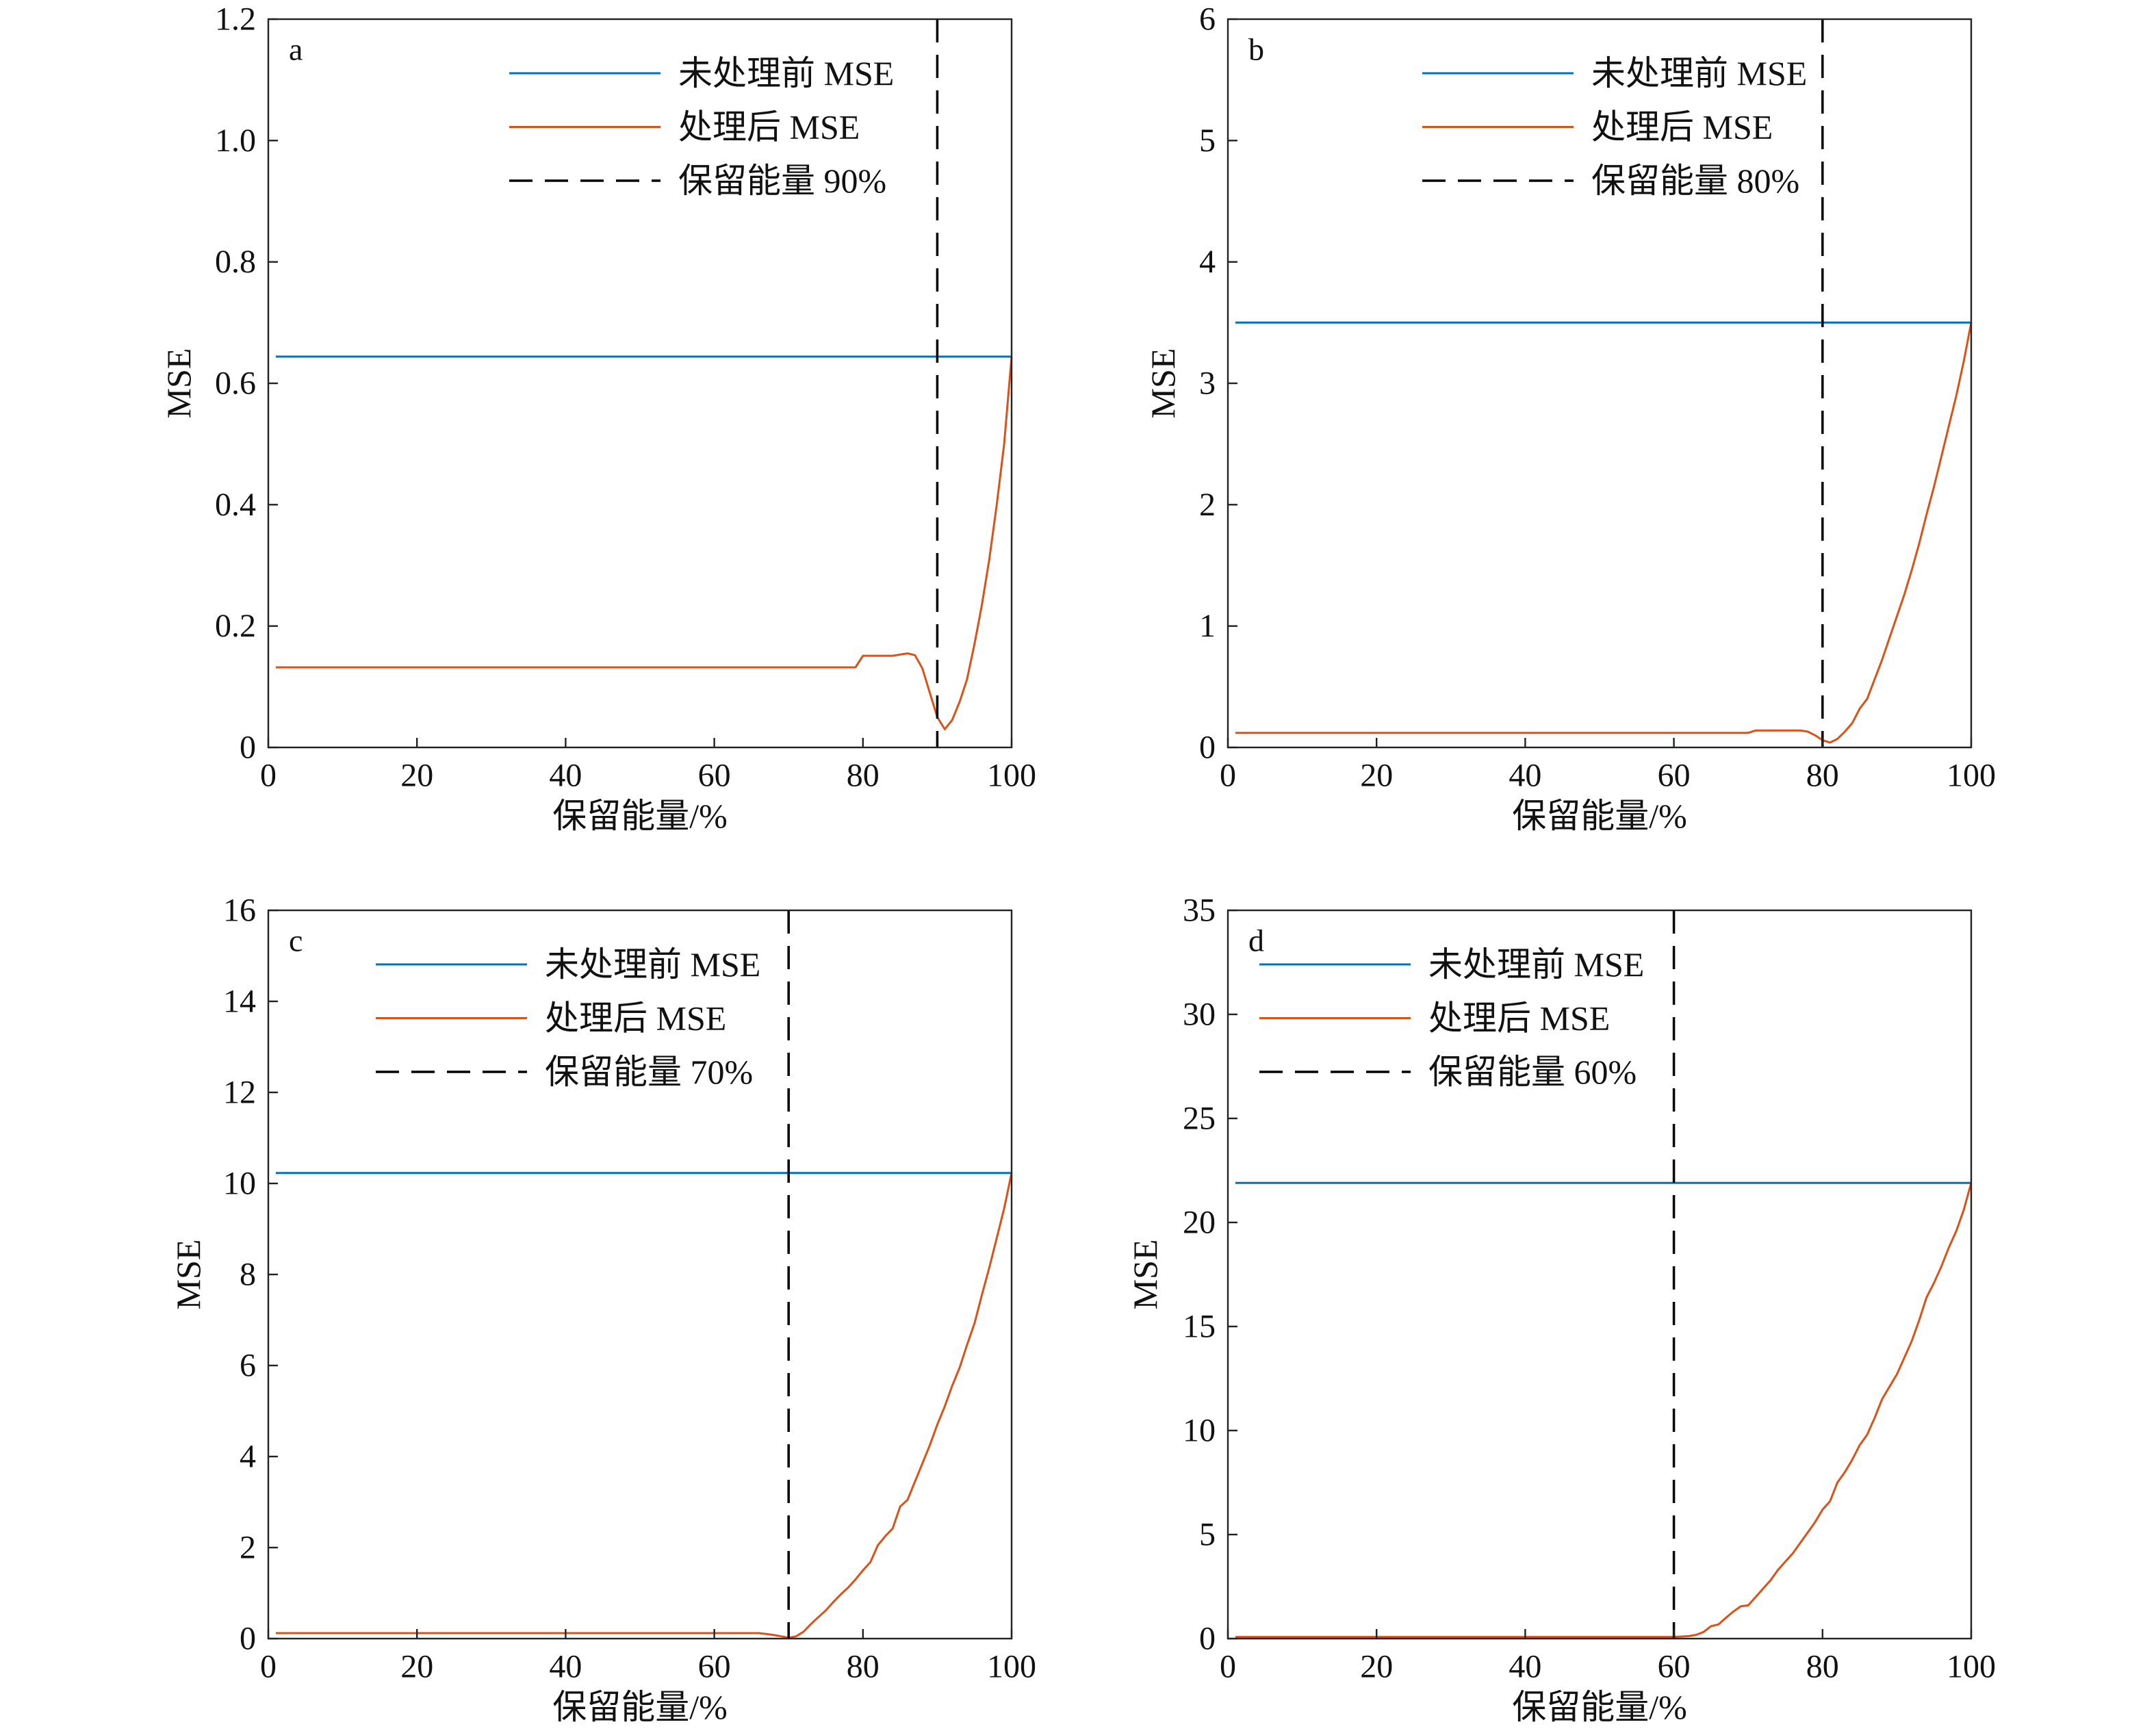 The width and height of the screenshot is (2156, 1731). What do you see at coordinates (296, 50) in the screenshot?
I see `panel-label: a` at bounding box center [296, 50].